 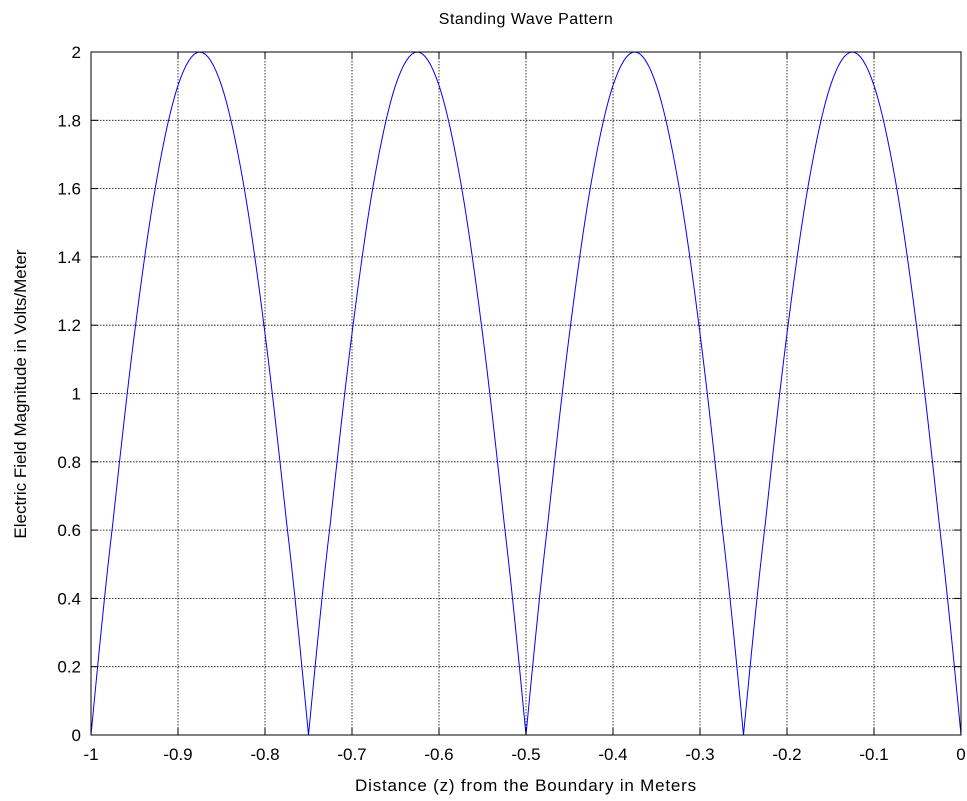 What do you see at coordinates (873, 754) in the screenshot?
I see `x-tick-label: -0.1` at bounding box center [873, 754].